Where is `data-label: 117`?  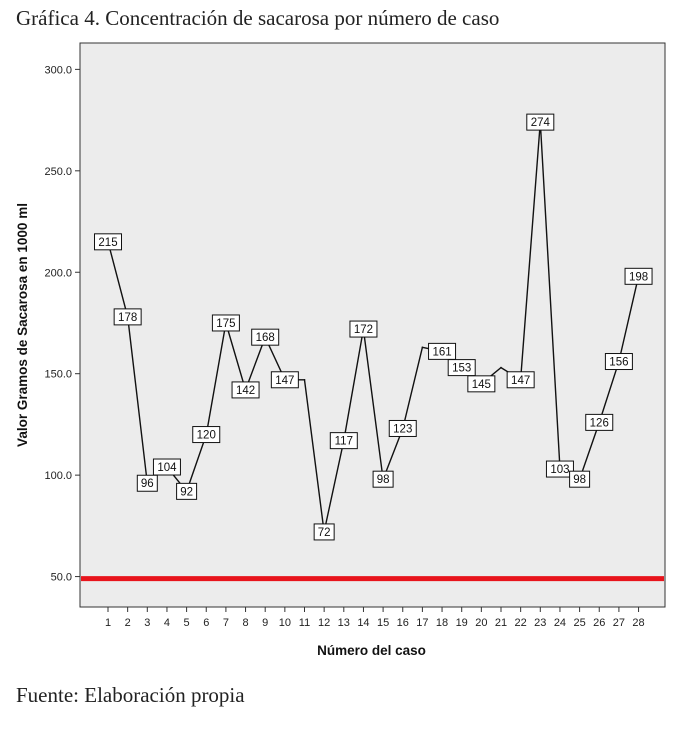
data-label: 117 is located at coordinates (344, 442).